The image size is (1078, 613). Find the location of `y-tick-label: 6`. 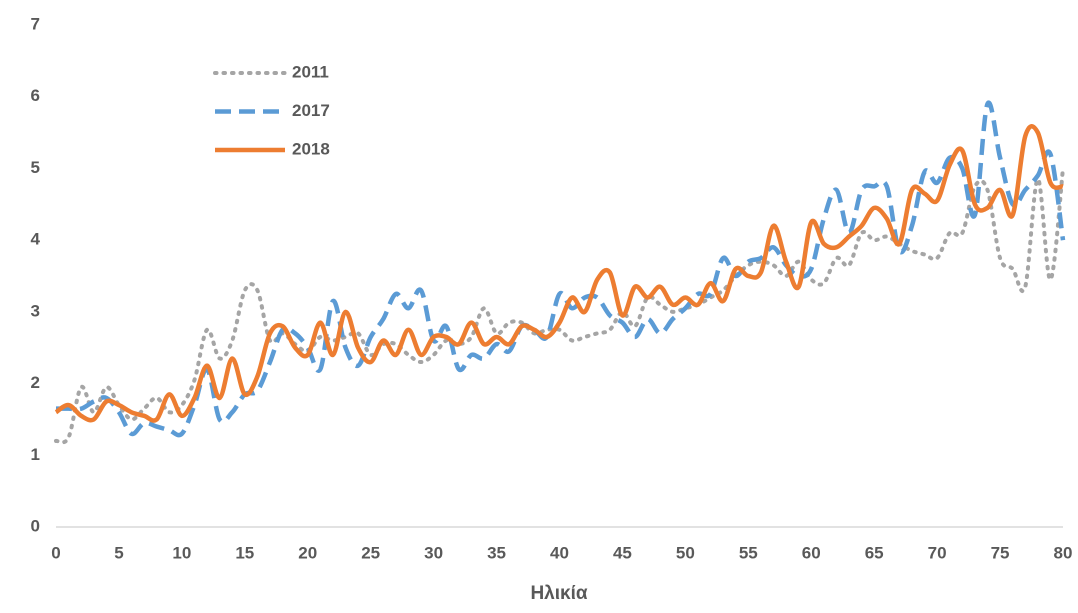

y-tick-label: 6 is located at coordinates (35, 95).